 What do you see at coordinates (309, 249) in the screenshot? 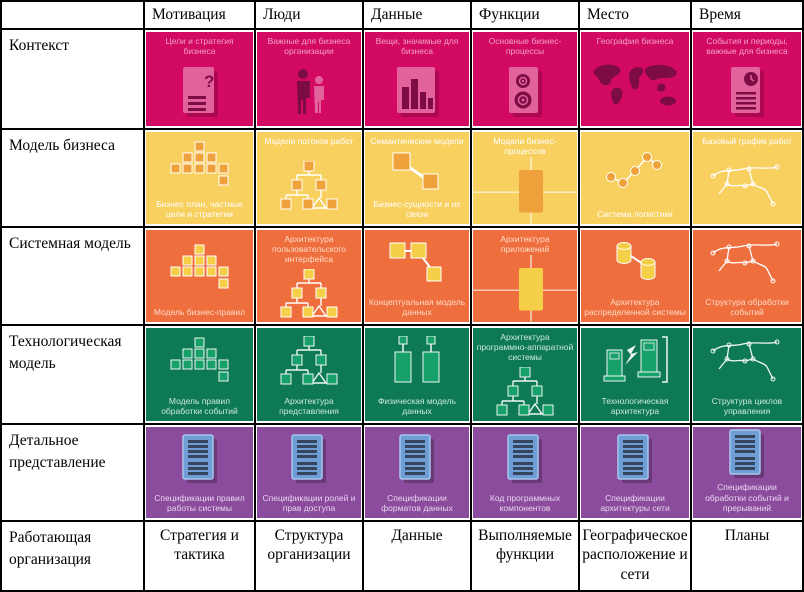
I see `cell-caption-top: Архитектура пользовательского интерфейса` at bounding box center [309, 249].